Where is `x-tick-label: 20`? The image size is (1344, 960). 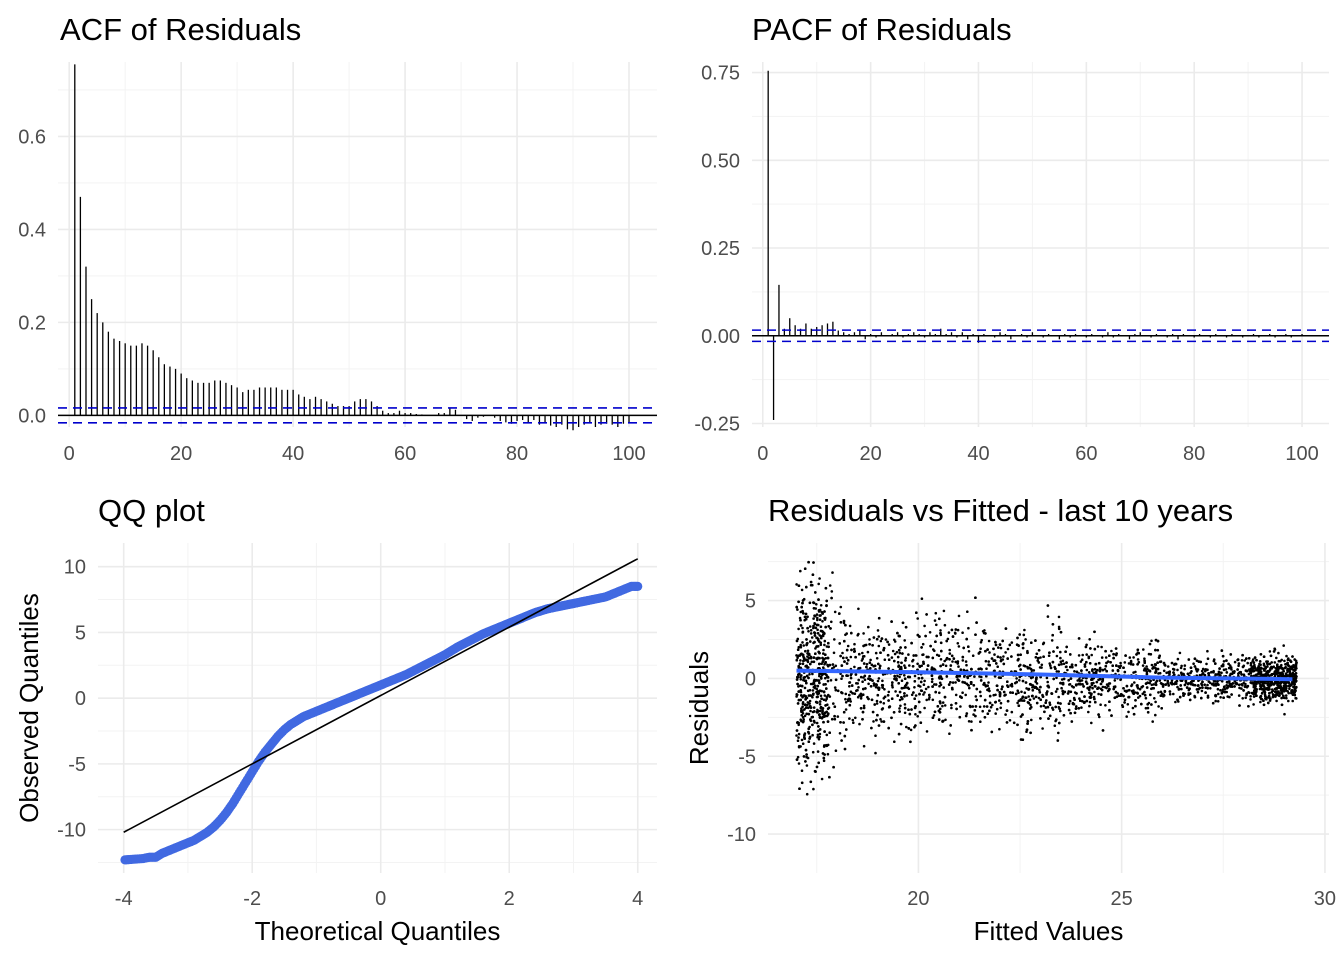 x-tick-label: 20 is located at coordinates (871, 454).